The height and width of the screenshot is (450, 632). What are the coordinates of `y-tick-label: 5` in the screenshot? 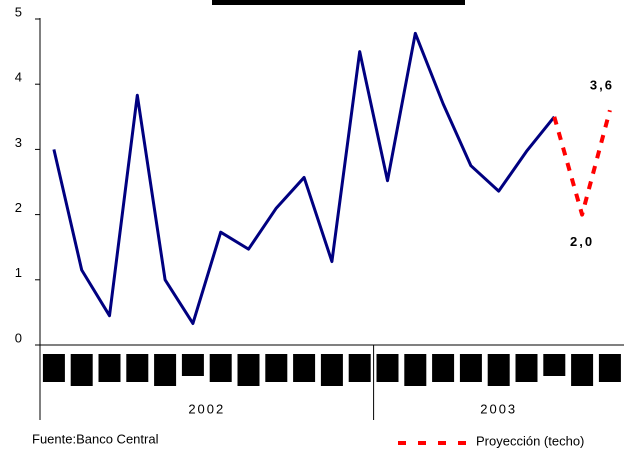 It's located at (18, 11).